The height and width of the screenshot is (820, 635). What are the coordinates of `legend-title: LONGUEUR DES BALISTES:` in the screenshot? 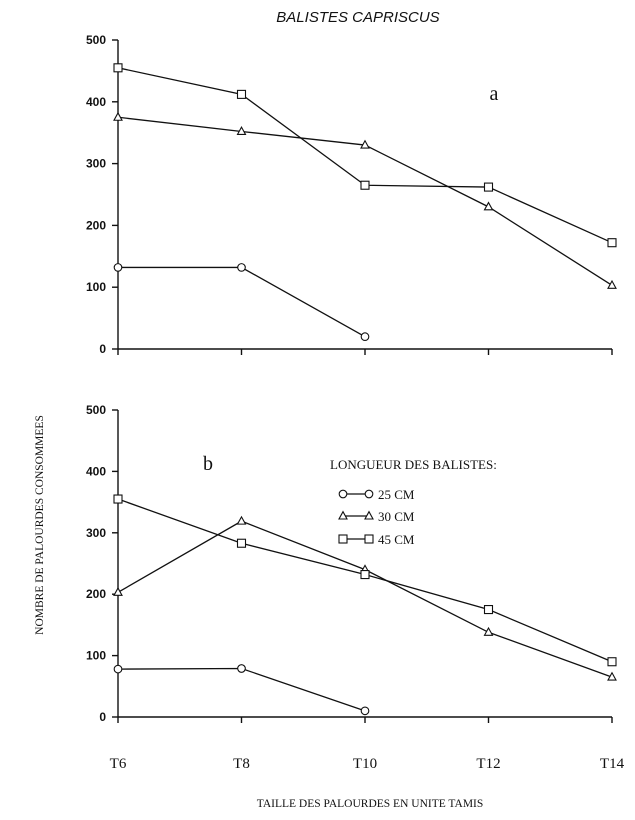 It's located at (413, 464).